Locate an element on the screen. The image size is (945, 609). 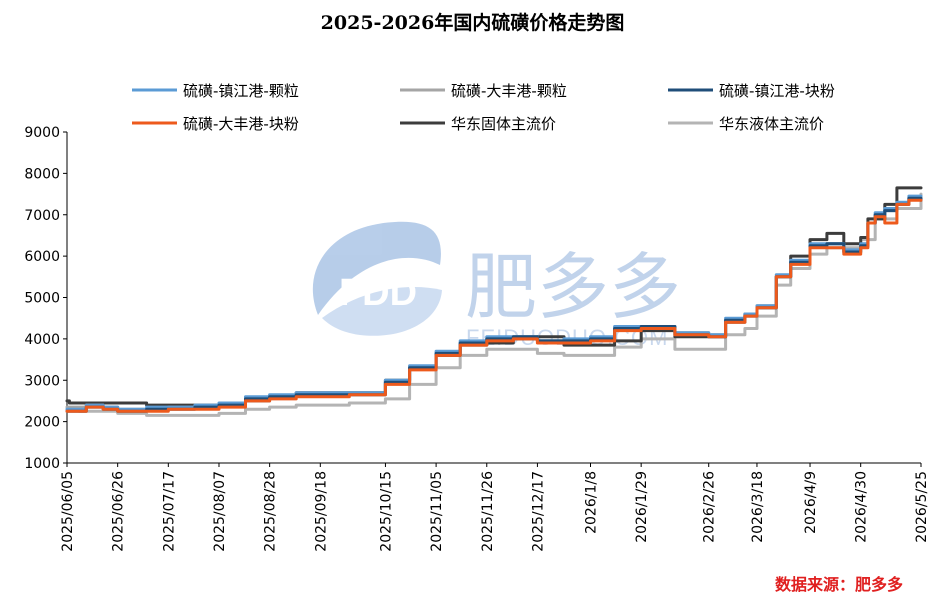
y-tick-label: 9000 is located at coordinates (42, 133).